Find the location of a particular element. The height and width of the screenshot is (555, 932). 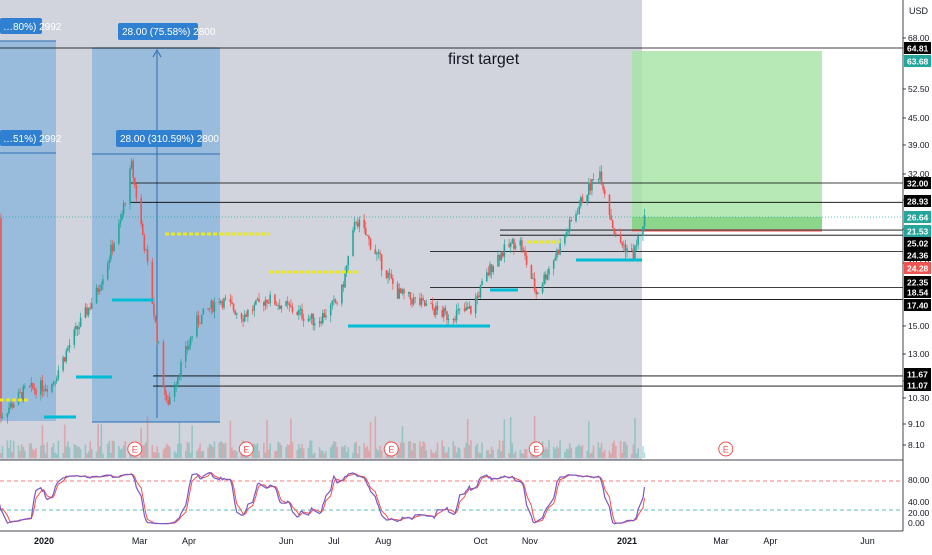

first-target-annotation: first target is located at coordinates (484, 59).